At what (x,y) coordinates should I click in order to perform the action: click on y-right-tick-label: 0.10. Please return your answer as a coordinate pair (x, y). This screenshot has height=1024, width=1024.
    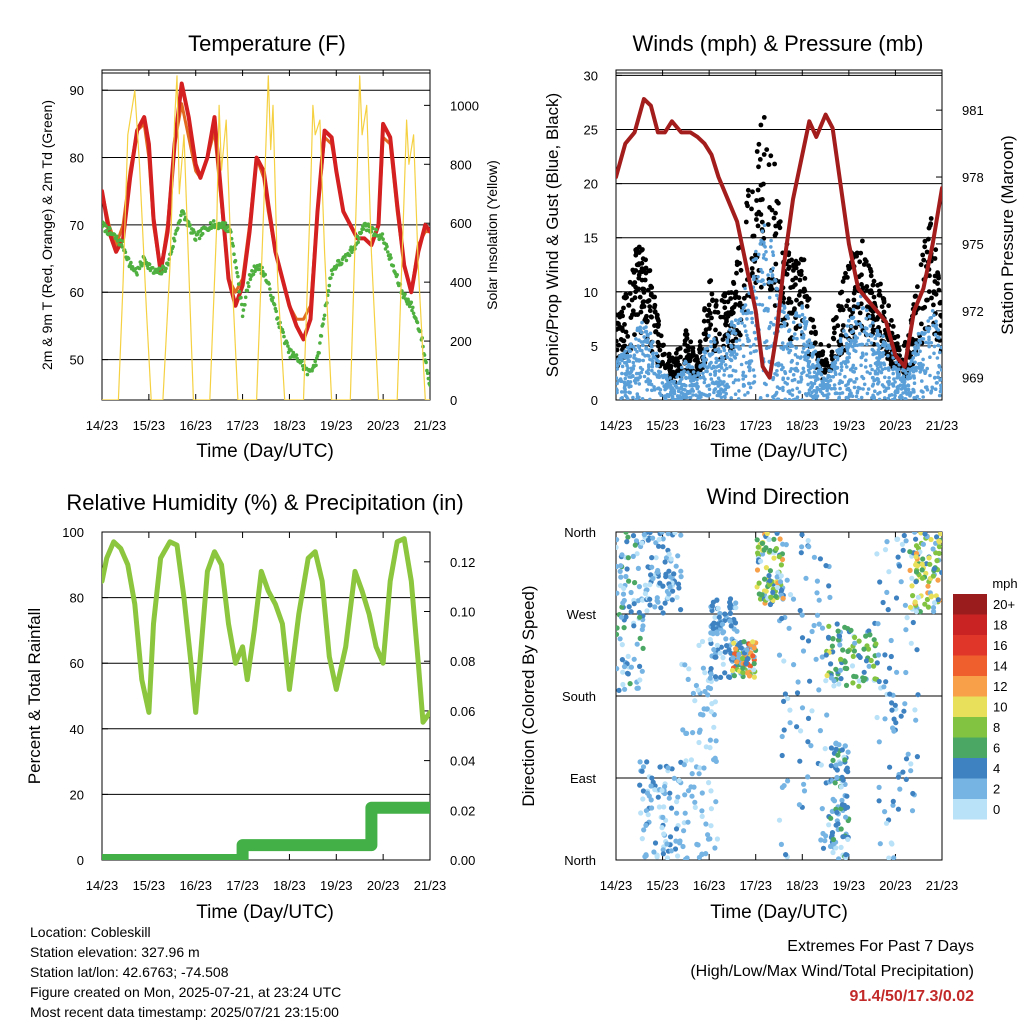
    Looking at the image, I should click on (462, 612).